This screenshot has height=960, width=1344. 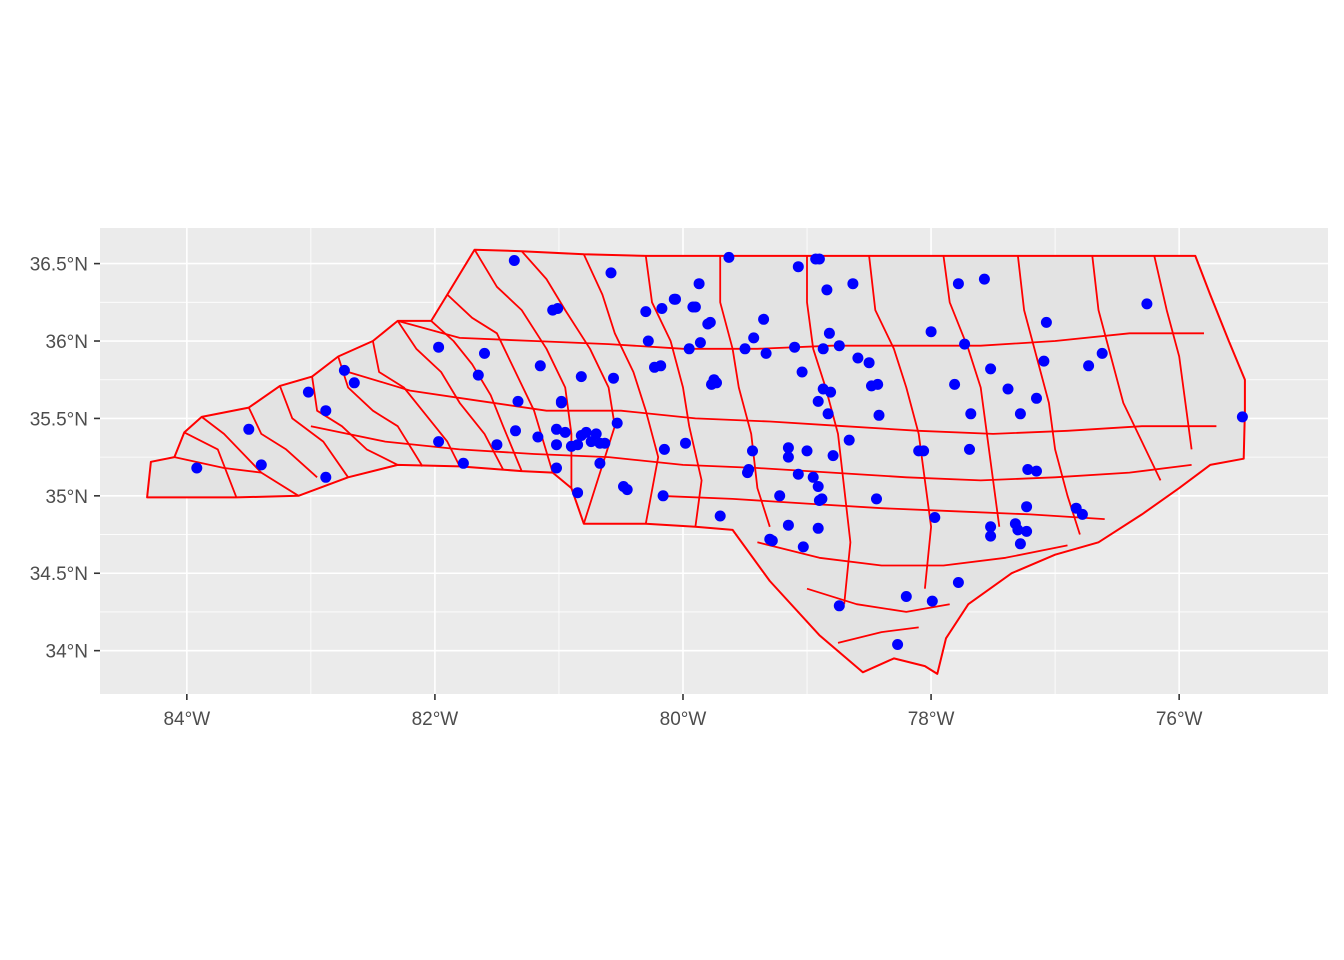 What do you see at coordinates (67, 652) in the screenshot?
I see `y-tick-label: 34°N` at bounding box center [67, 652].